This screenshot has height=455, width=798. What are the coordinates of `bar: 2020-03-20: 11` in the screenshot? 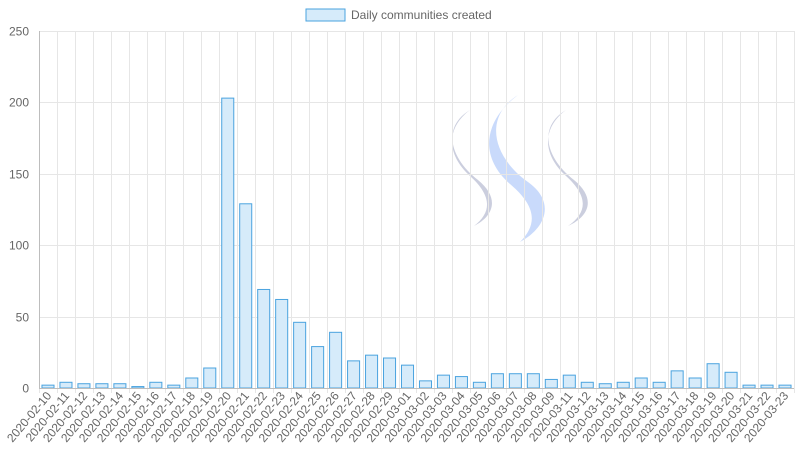 It's located at (731, 380).